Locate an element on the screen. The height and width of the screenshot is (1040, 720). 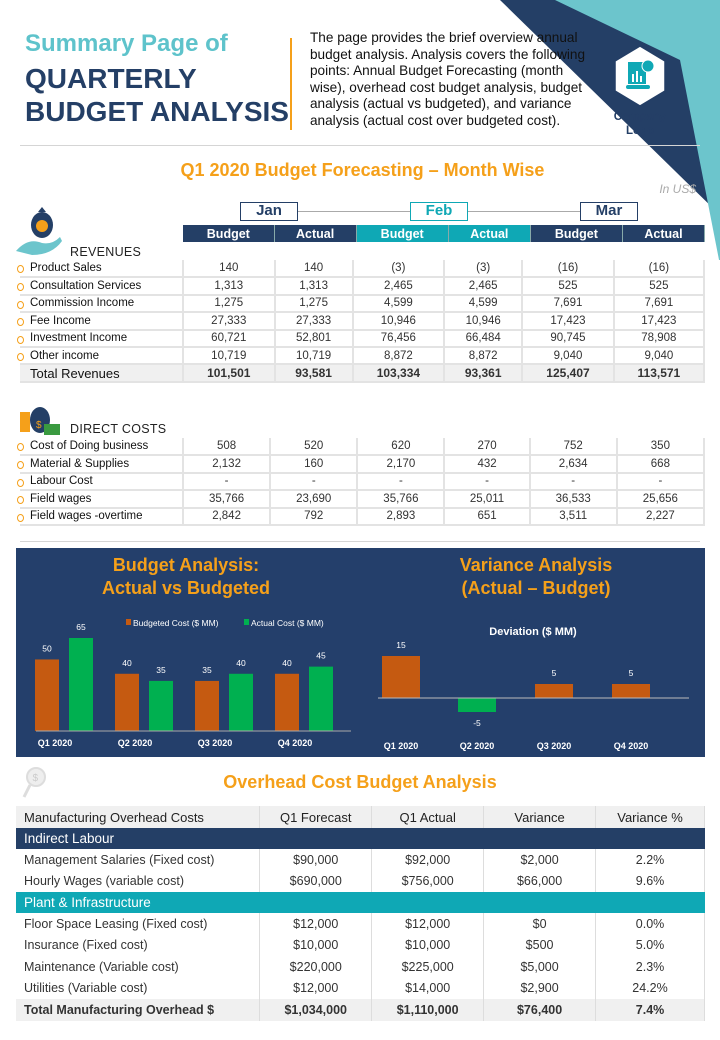
chart-subtitle: Deviation ($ MM) is located at coordinates (533, 632).